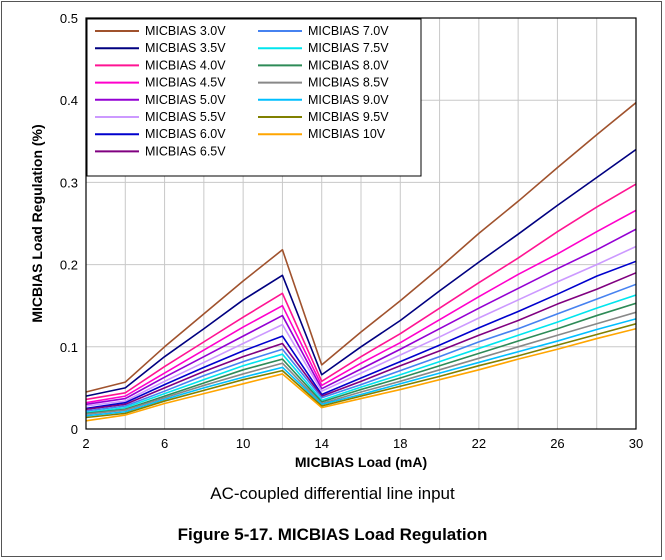 This screenshot has width=665, height=560. Describe the element at coordinates (185, 100) in the screenshot. I see `legend-entry: MICBIAS 5.0V` at that location.